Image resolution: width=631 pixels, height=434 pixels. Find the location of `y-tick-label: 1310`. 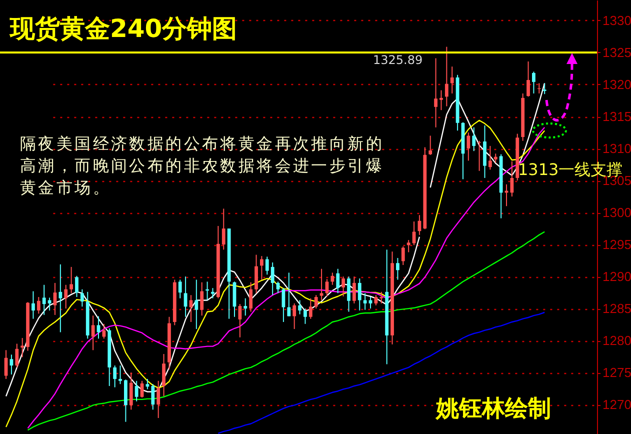

y-tick-label: 1310 is located at coordinates (616, 148).